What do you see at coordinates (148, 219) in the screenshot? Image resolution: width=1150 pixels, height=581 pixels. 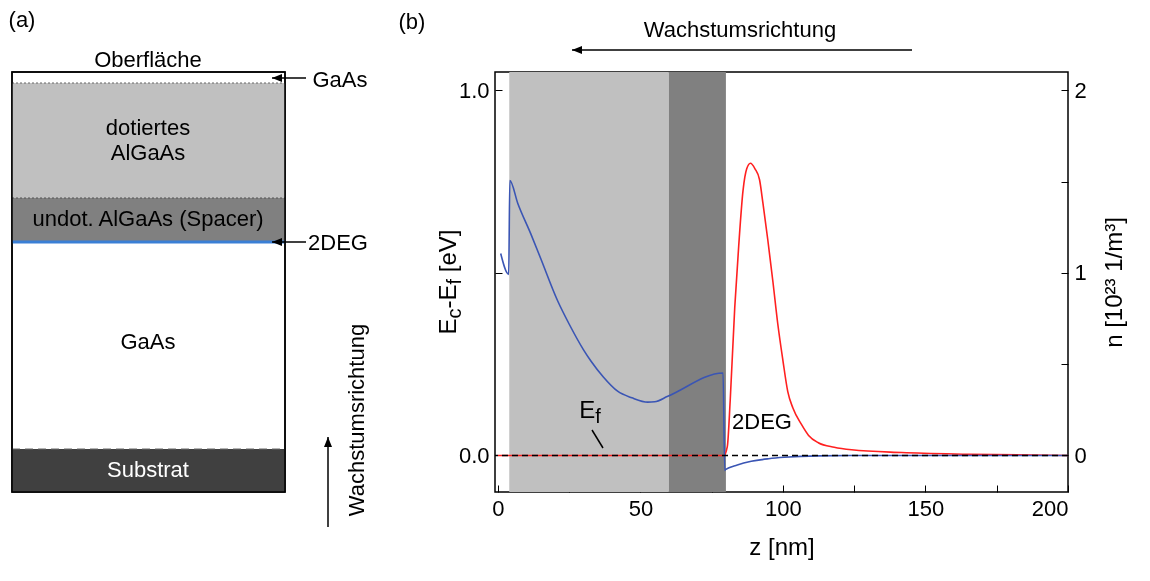 I see `text: undot. AlGaAs (Spacer)` at bounding box center [148, 219].